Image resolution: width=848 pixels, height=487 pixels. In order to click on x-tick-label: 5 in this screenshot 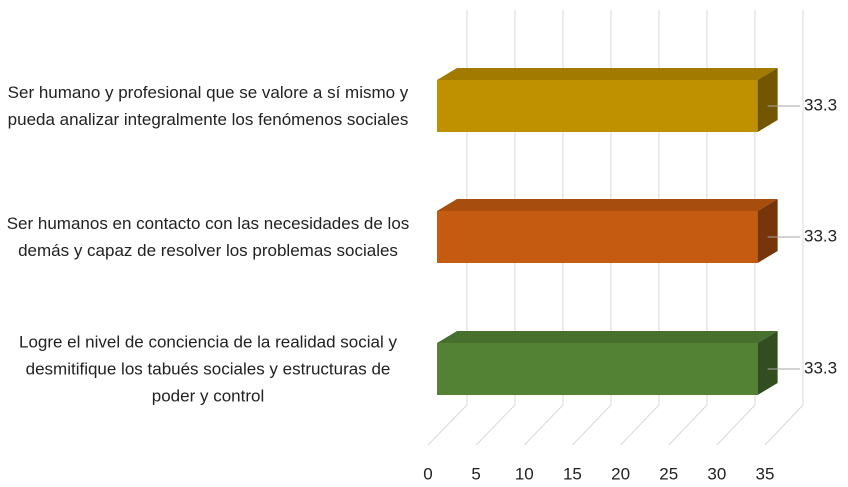, I will do `click(475, 473)`.